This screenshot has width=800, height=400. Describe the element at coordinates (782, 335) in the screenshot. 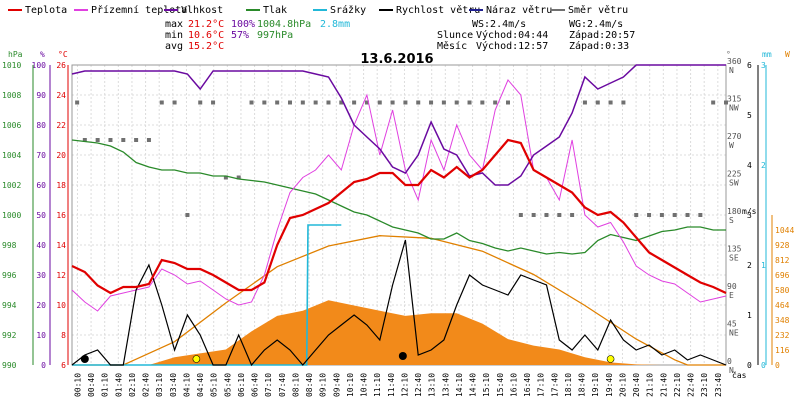

I see `solar-tick: 232` at that location.